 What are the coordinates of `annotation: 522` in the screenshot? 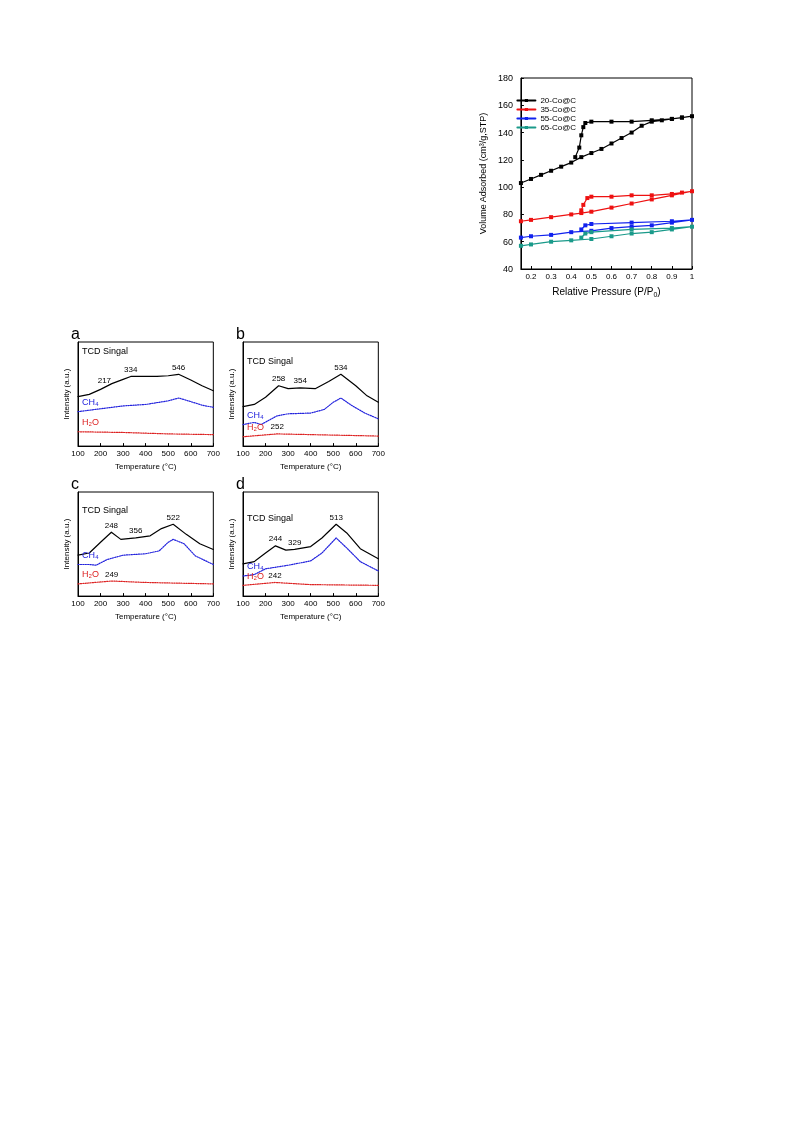 It's located at (173, 517).